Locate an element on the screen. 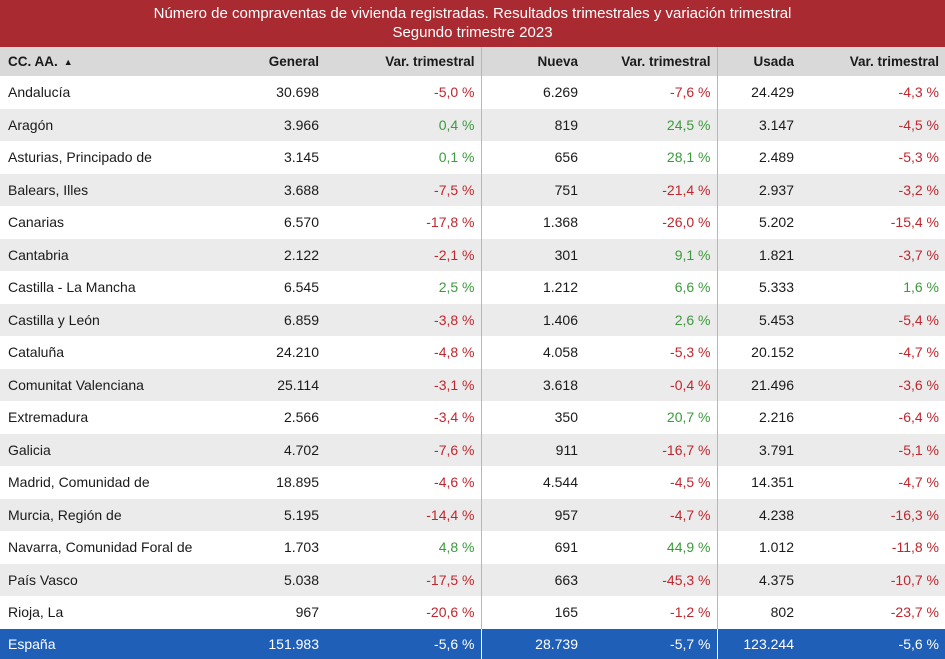  title-line-2: Segundo trimestre 2023 is located at coordinates (472, 32).